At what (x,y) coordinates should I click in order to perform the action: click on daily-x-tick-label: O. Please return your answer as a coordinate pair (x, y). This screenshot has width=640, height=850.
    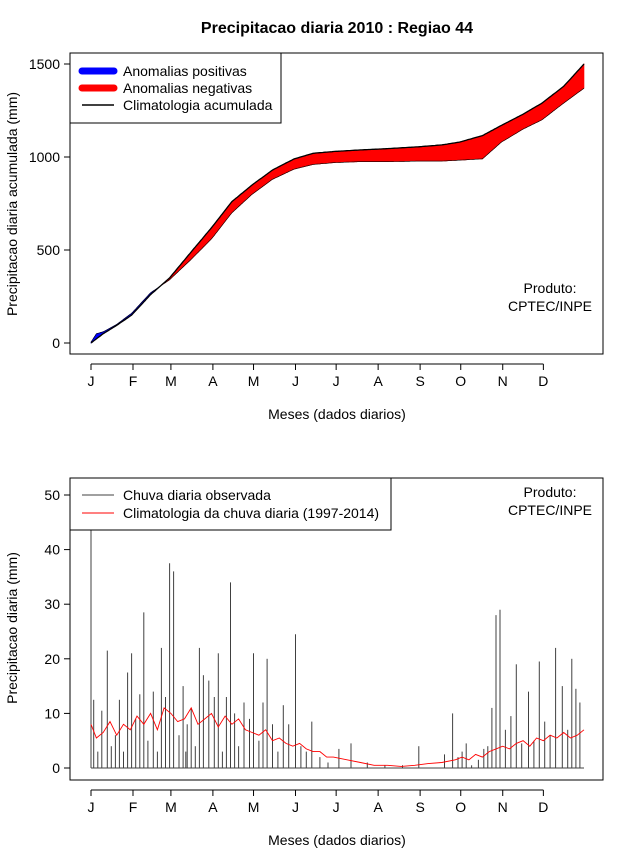
    Looking at the image, I should click on (460, 807).